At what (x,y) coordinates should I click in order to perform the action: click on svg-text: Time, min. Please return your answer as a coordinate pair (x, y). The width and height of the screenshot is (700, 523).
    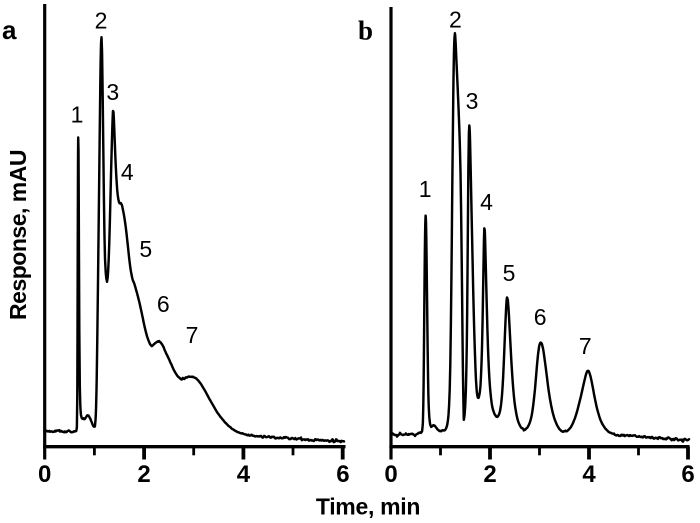
    Looking at the image, I should click on (368, 507).